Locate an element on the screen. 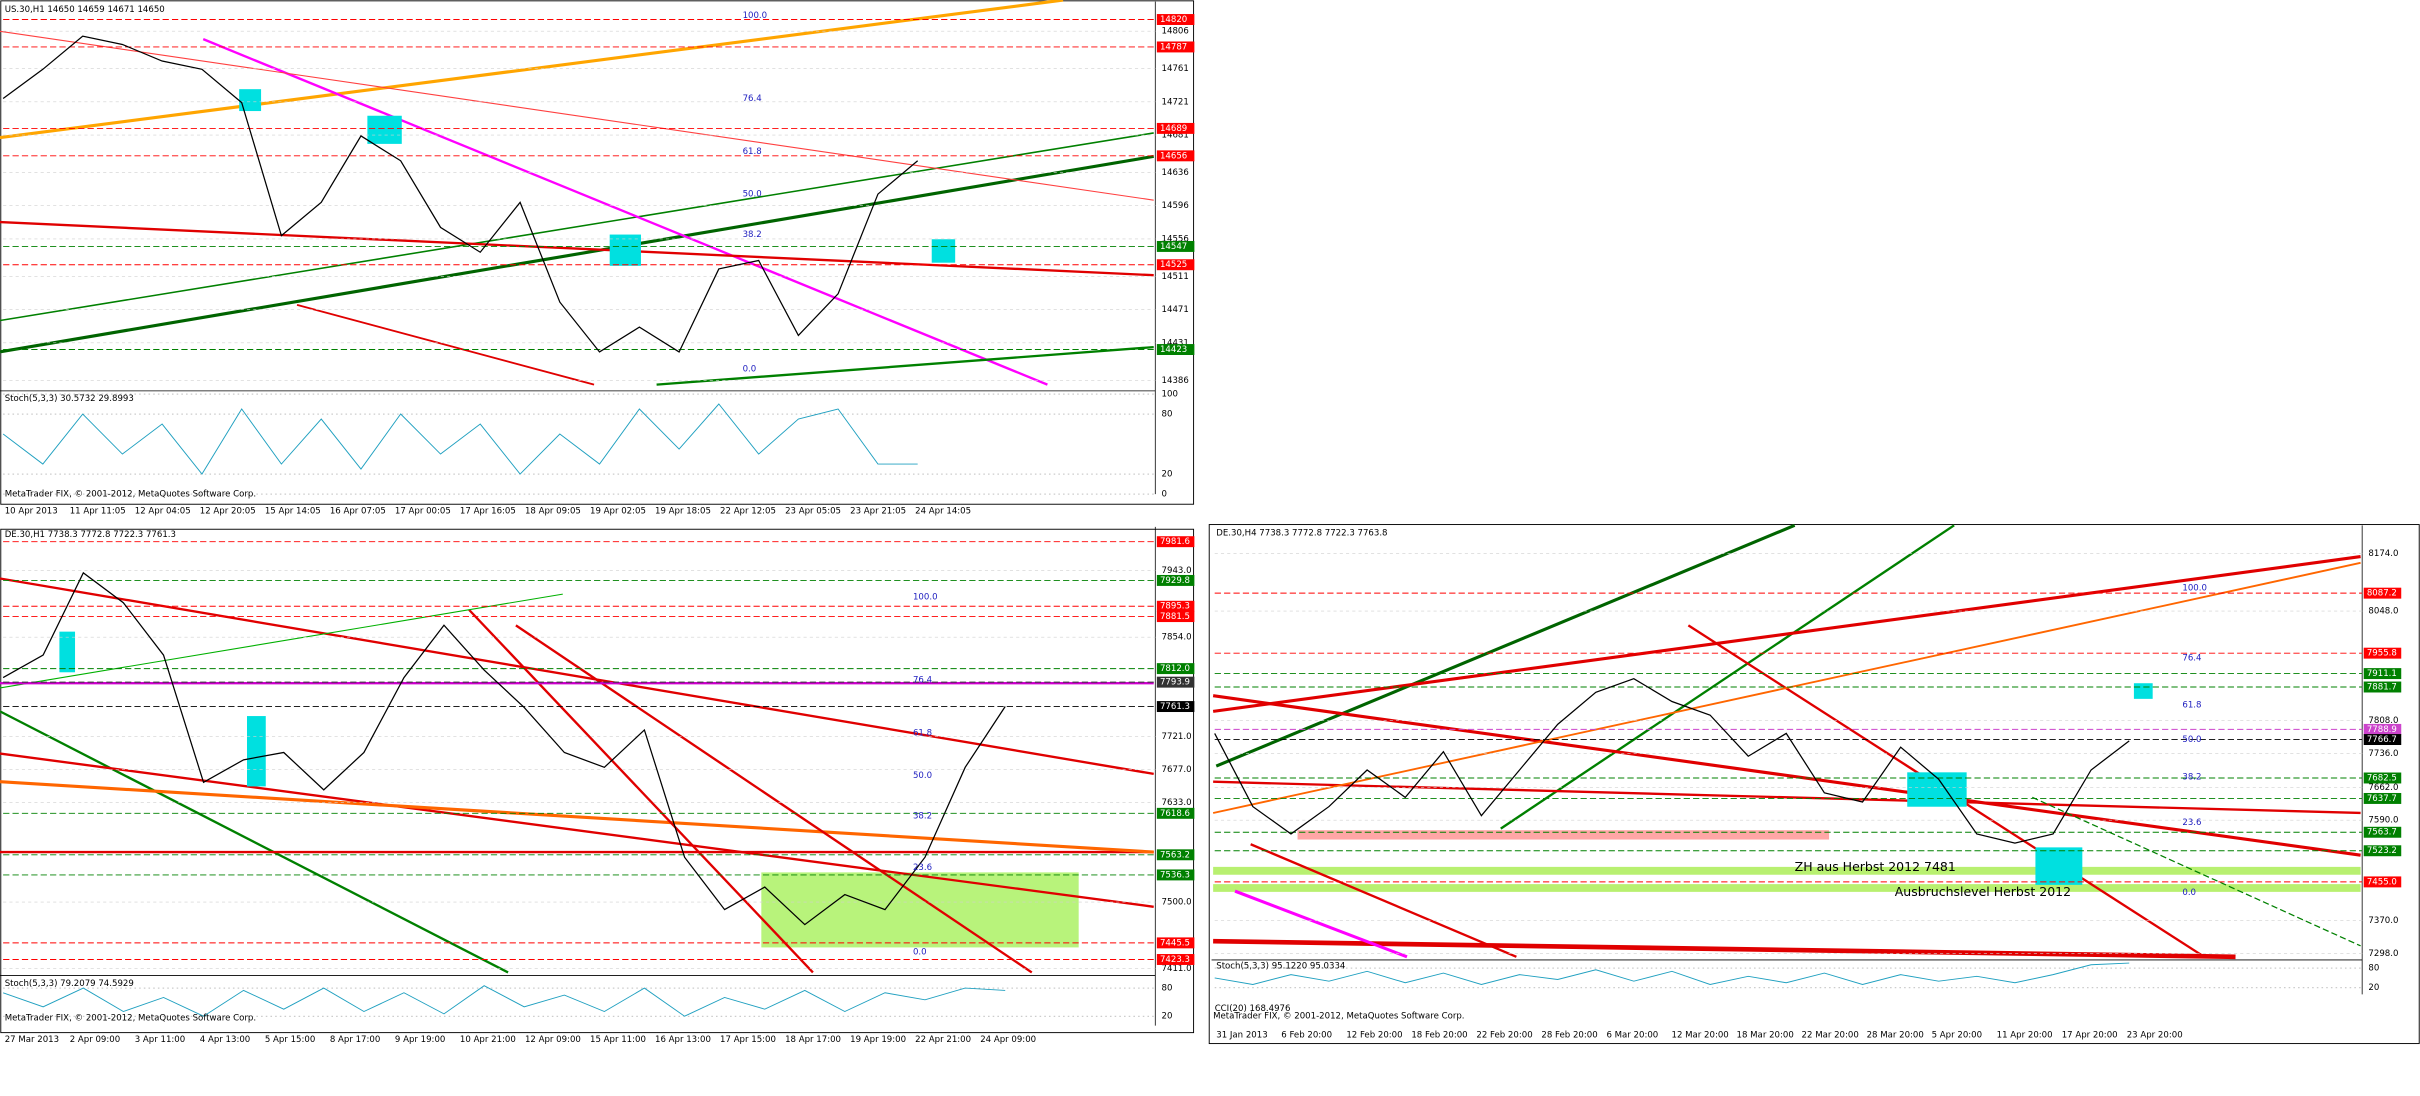 This screenshot has height=1096, width=2420. time-label: 4 Apr 13:00 is located at coordinates (225, 1040).